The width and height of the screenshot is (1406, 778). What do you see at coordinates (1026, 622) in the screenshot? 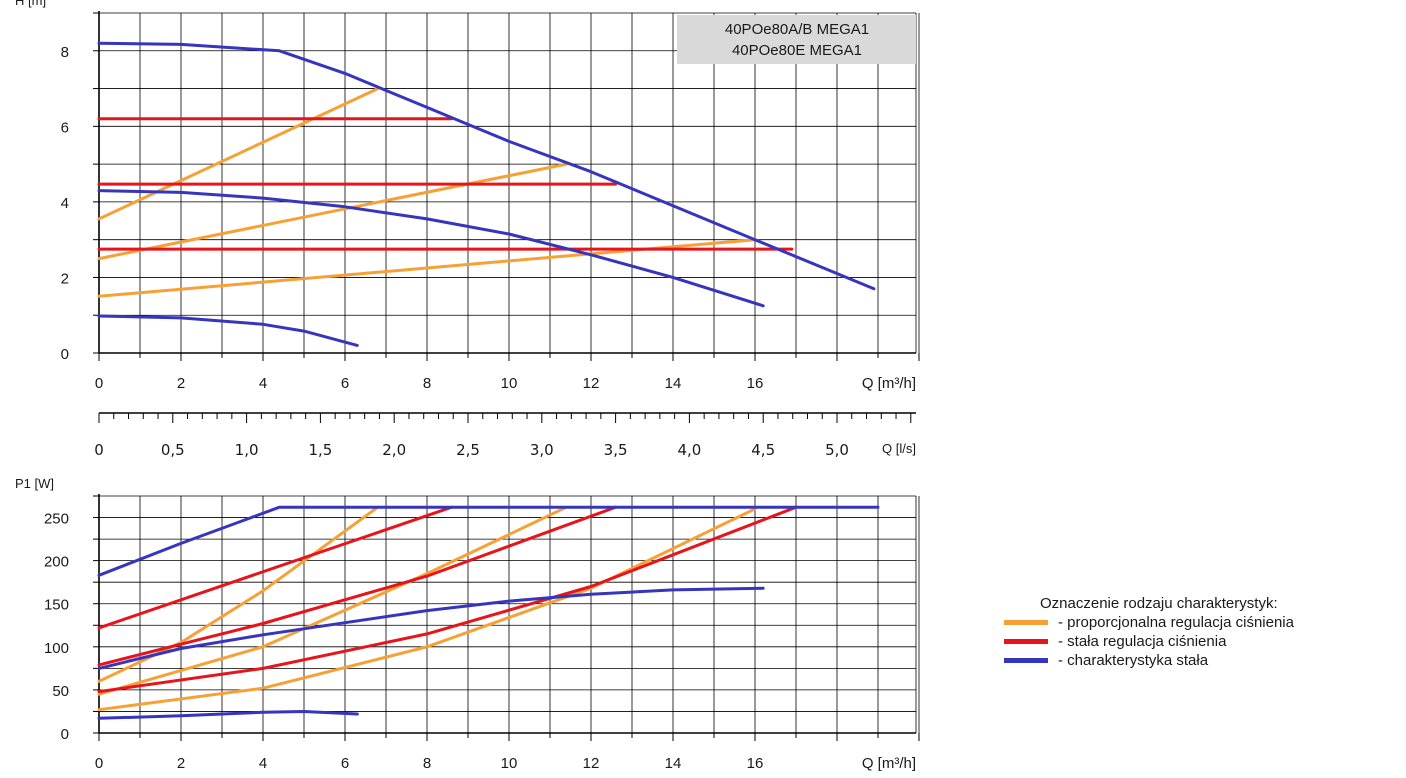
I see `legend-swatch-proportional` at bounding box center [1026, 622].